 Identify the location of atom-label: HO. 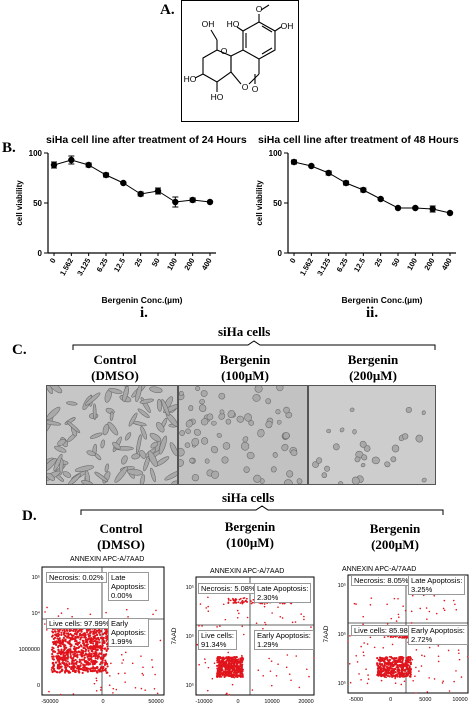
(217, 97).